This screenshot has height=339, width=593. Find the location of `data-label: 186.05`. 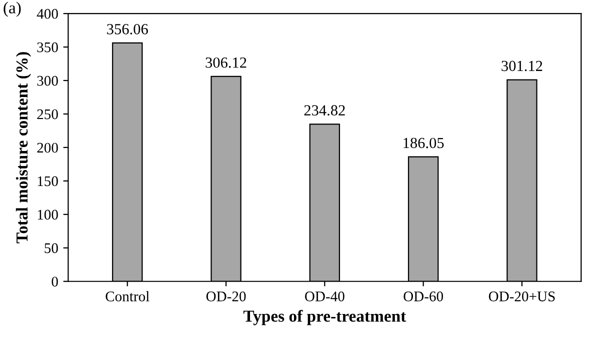

data-label: 186.05 is located at coordinates (424, 143).